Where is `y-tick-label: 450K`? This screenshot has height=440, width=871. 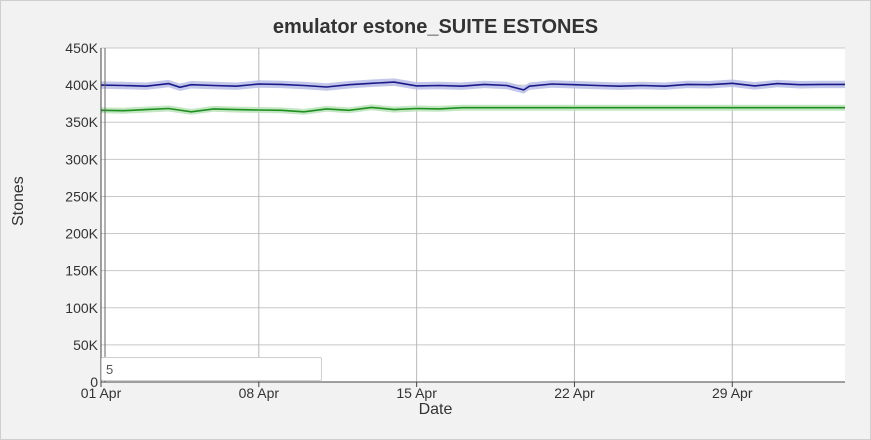
y-tick-label: 450K is located at coordinates (81, 48).